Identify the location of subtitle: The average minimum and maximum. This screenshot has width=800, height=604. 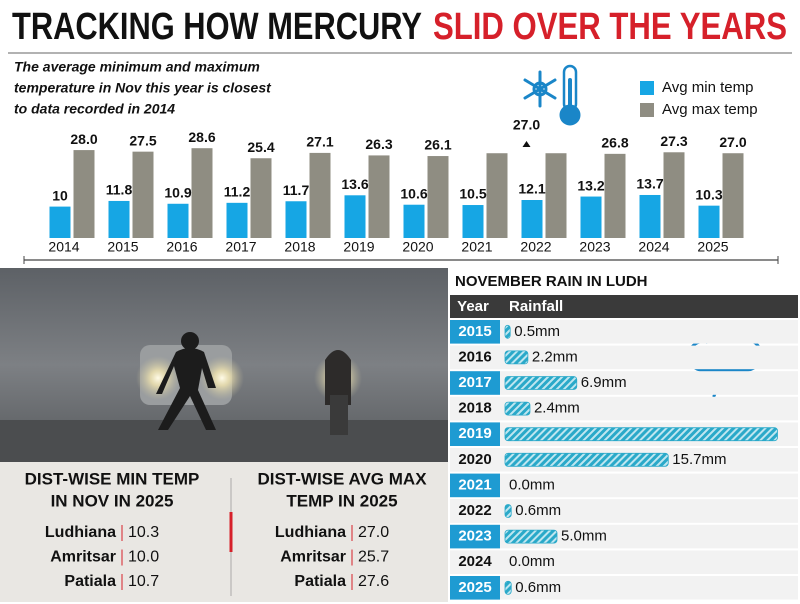
(137, 67).